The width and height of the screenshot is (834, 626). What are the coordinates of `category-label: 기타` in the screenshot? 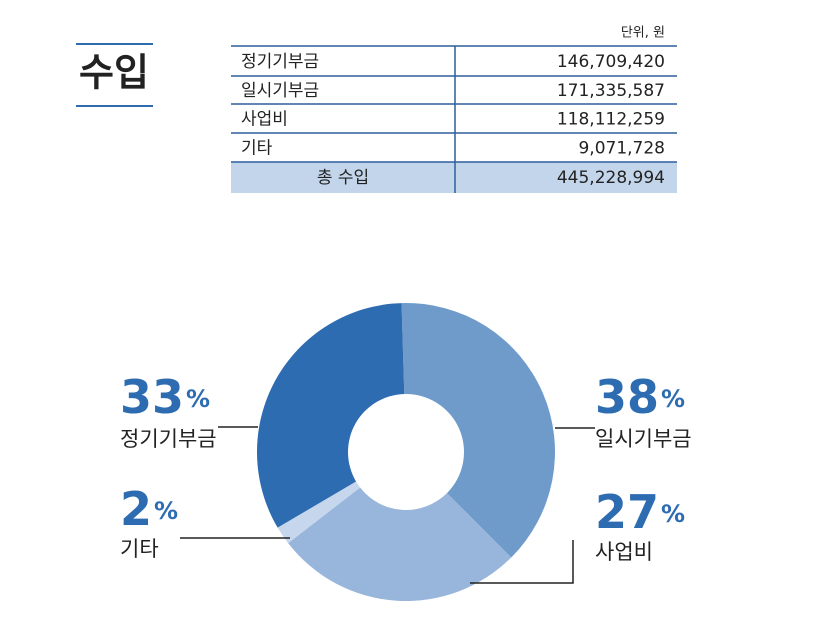 It's located at (139, 549).